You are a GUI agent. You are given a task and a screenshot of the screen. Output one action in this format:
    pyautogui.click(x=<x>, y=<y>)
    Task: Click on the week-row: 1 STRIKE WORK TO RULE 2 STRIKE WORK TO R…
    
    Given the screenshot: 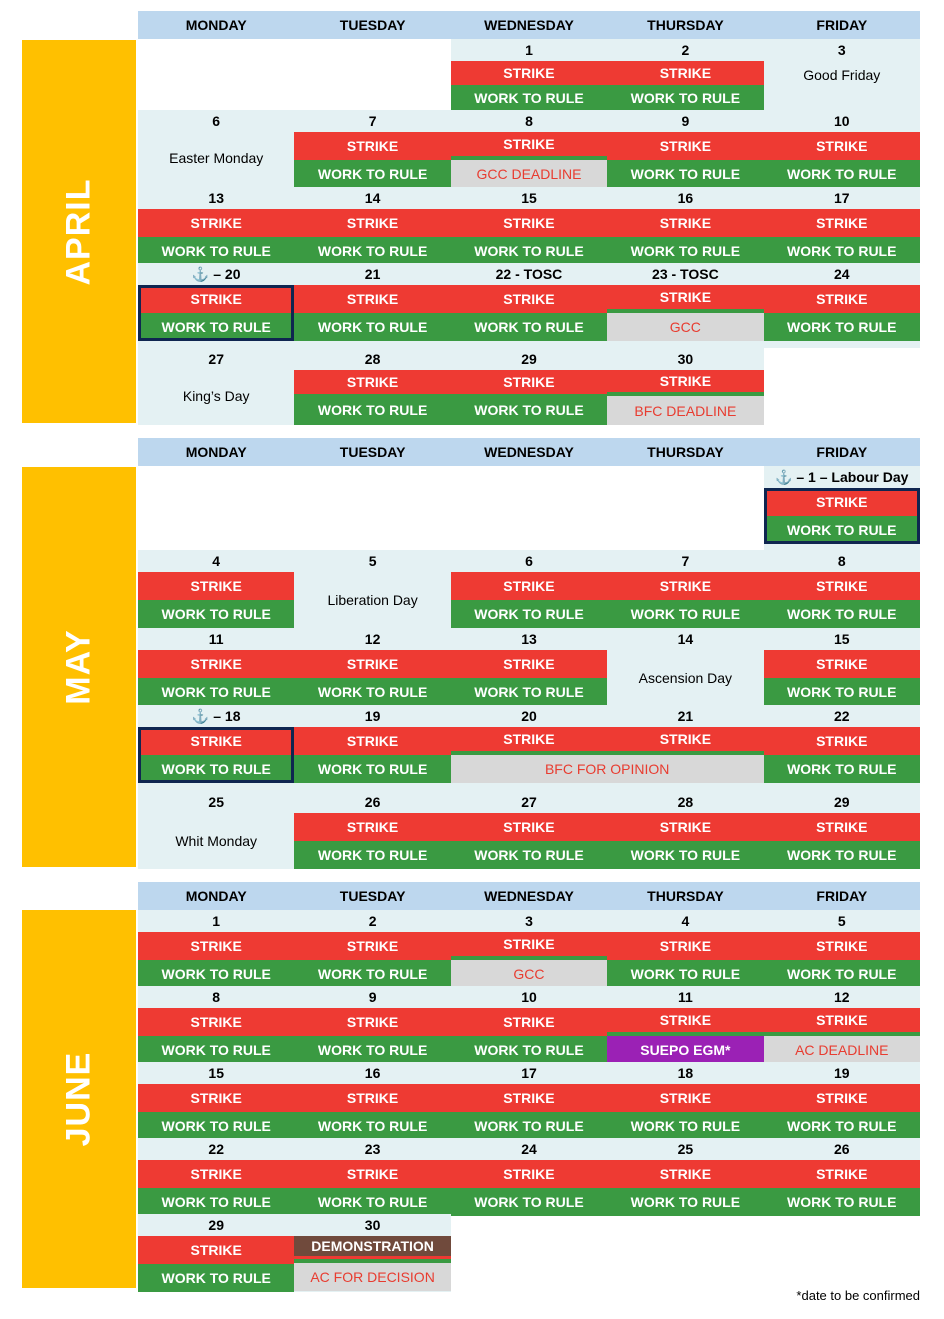 What is the action you would take?
    pyautogui.click(x=529, y=74)
    